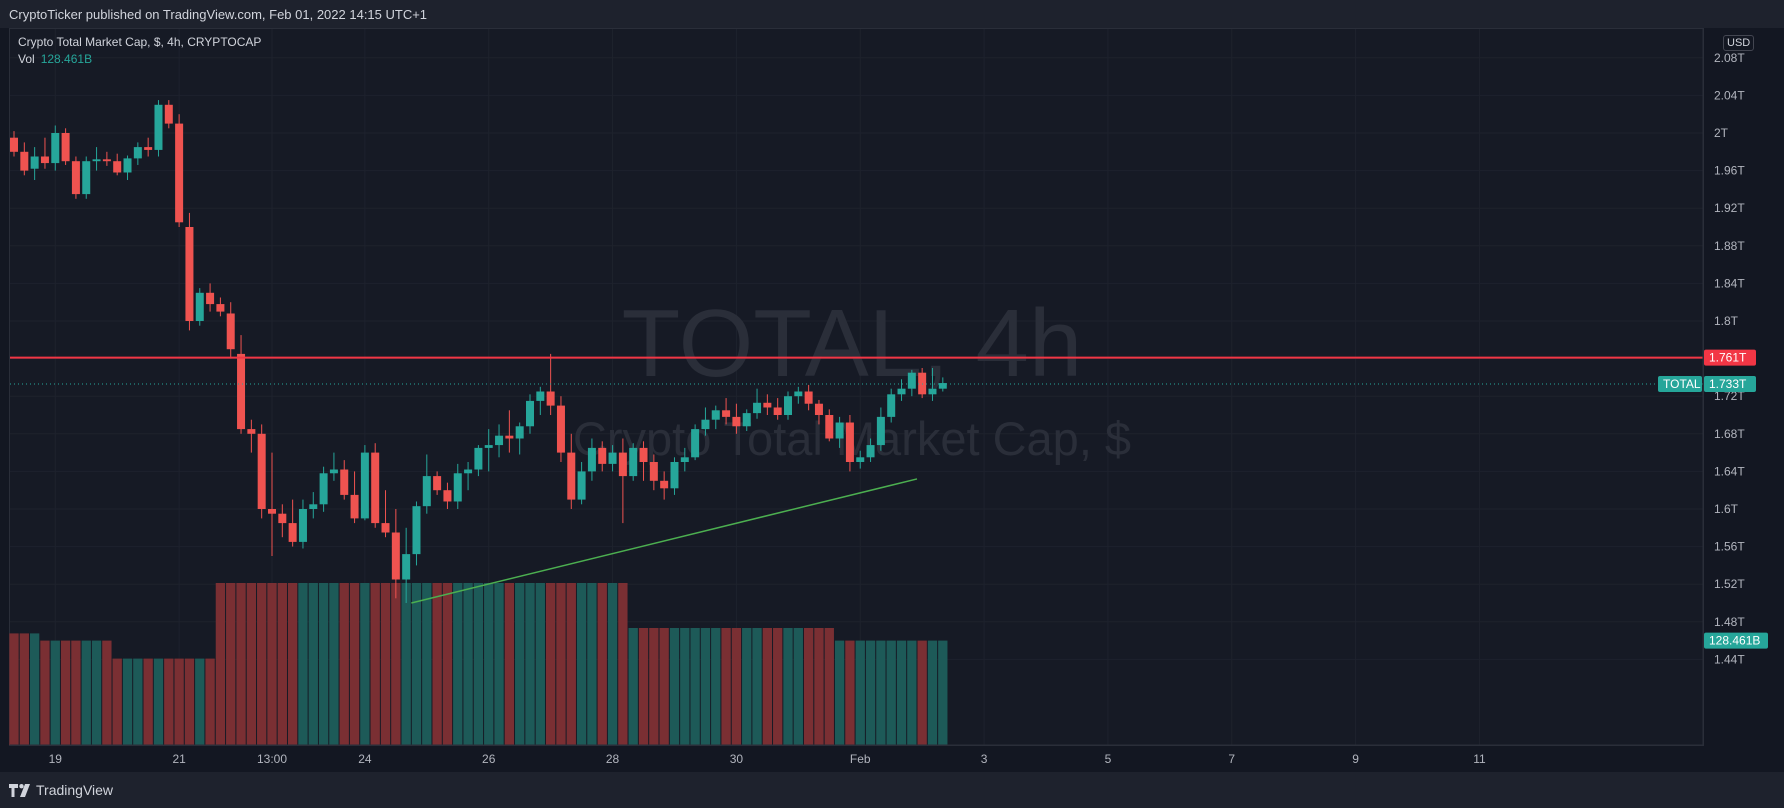 The image size is (1784, 808). I want to click on y-tick-label: 2.08T, so click(1729, 58).